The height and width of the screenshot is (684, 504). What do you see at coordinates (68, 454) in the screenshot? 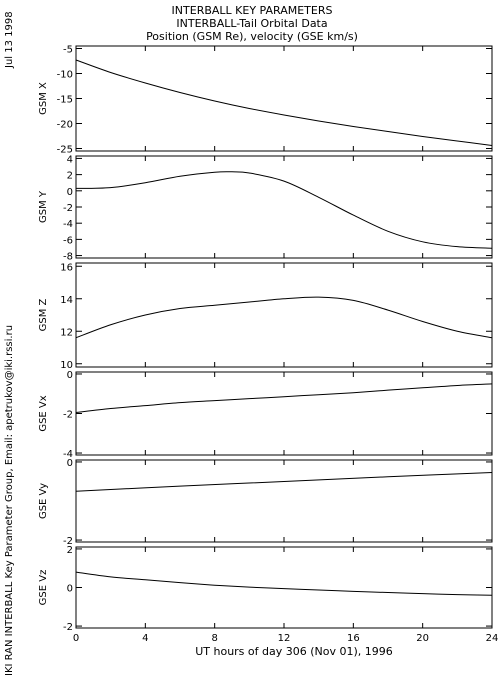
I see `y-tick-label-gse-vx: -4` at bounding box center [68, 454].